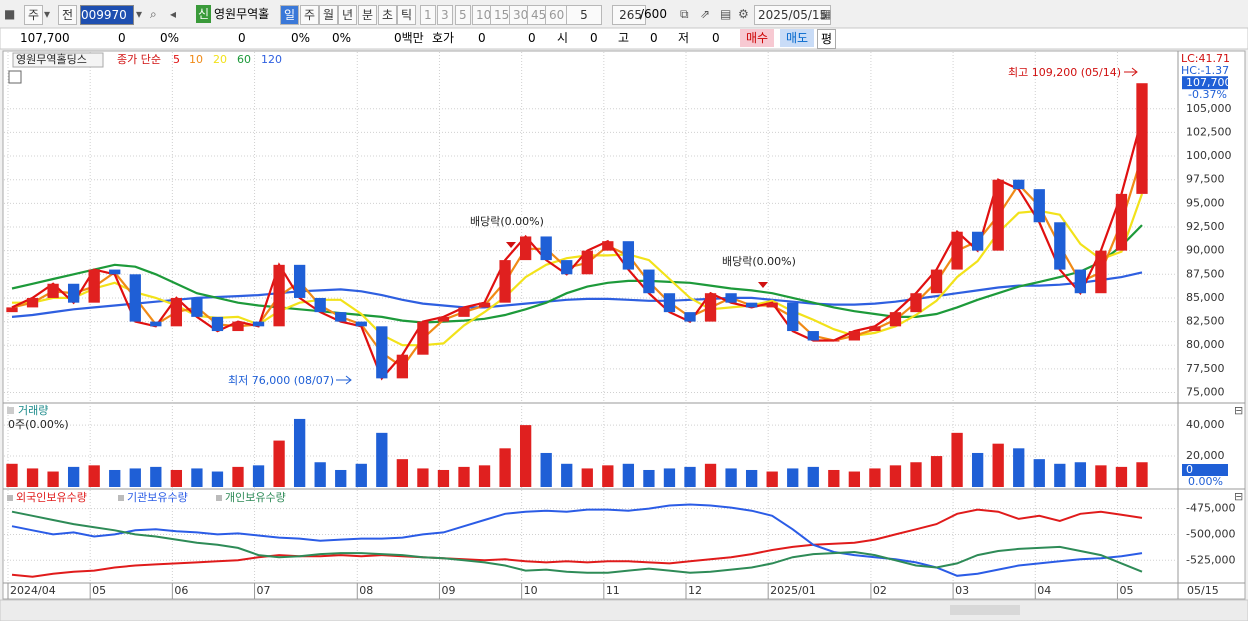 The image size is (1248, 621). Describe the element at coordinates (502, 15) in the screenshot. I see `toolbar-item: 15` at that location.